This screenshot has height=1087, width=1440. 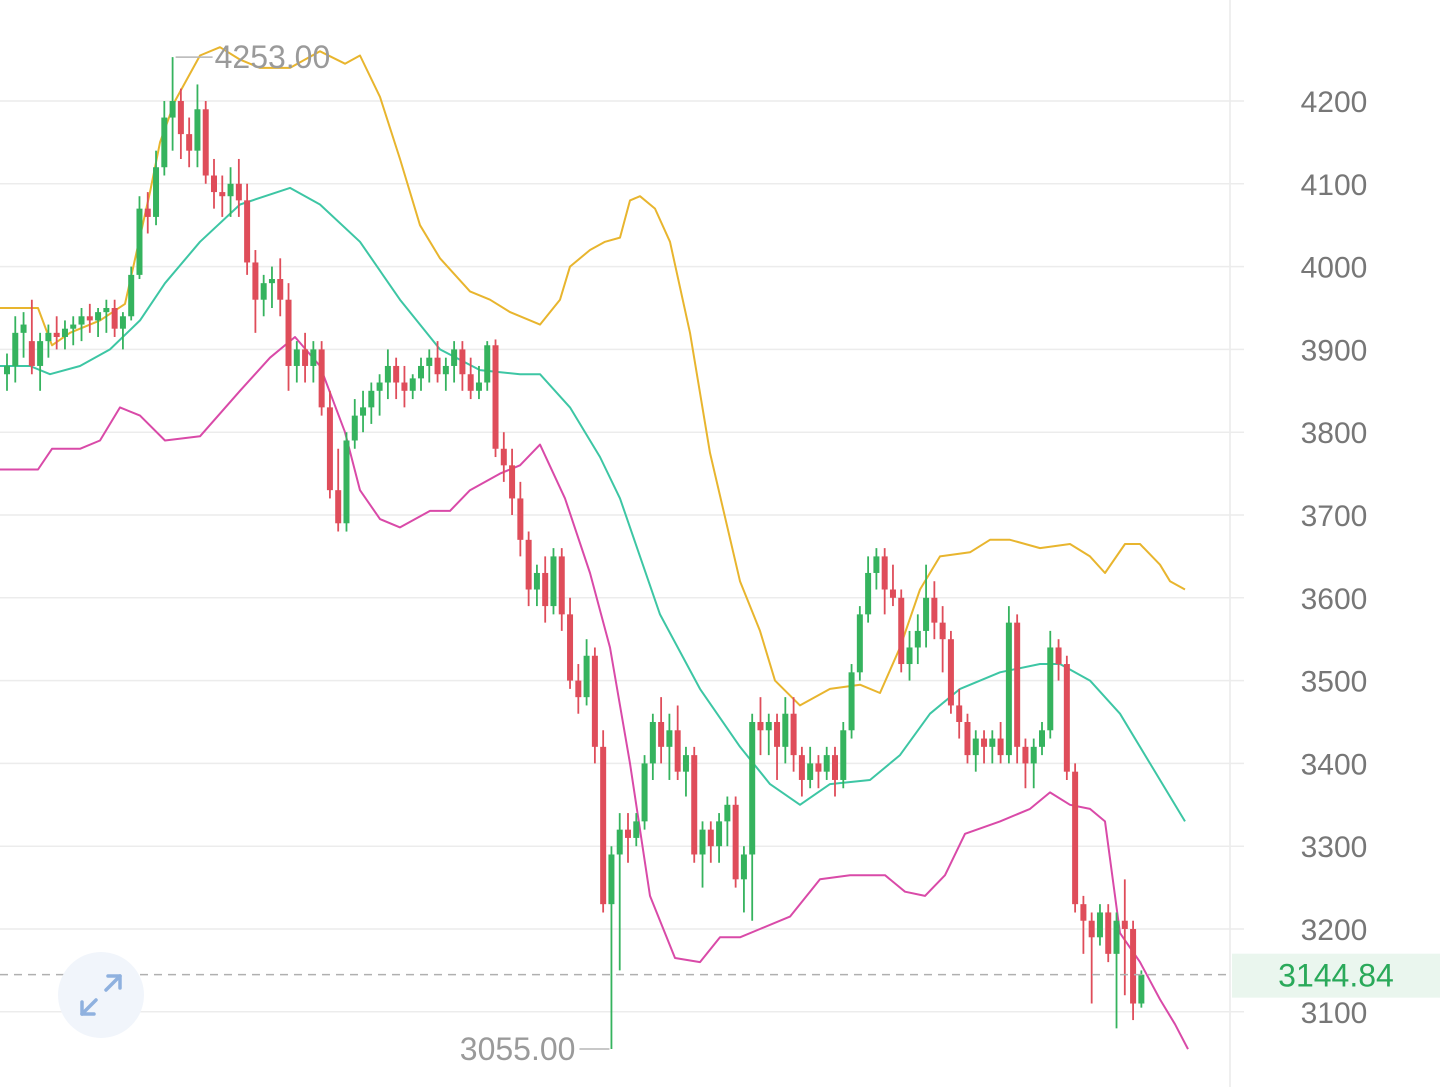 I want to click on expand-arrows-icon, so click(x=101, y=995).